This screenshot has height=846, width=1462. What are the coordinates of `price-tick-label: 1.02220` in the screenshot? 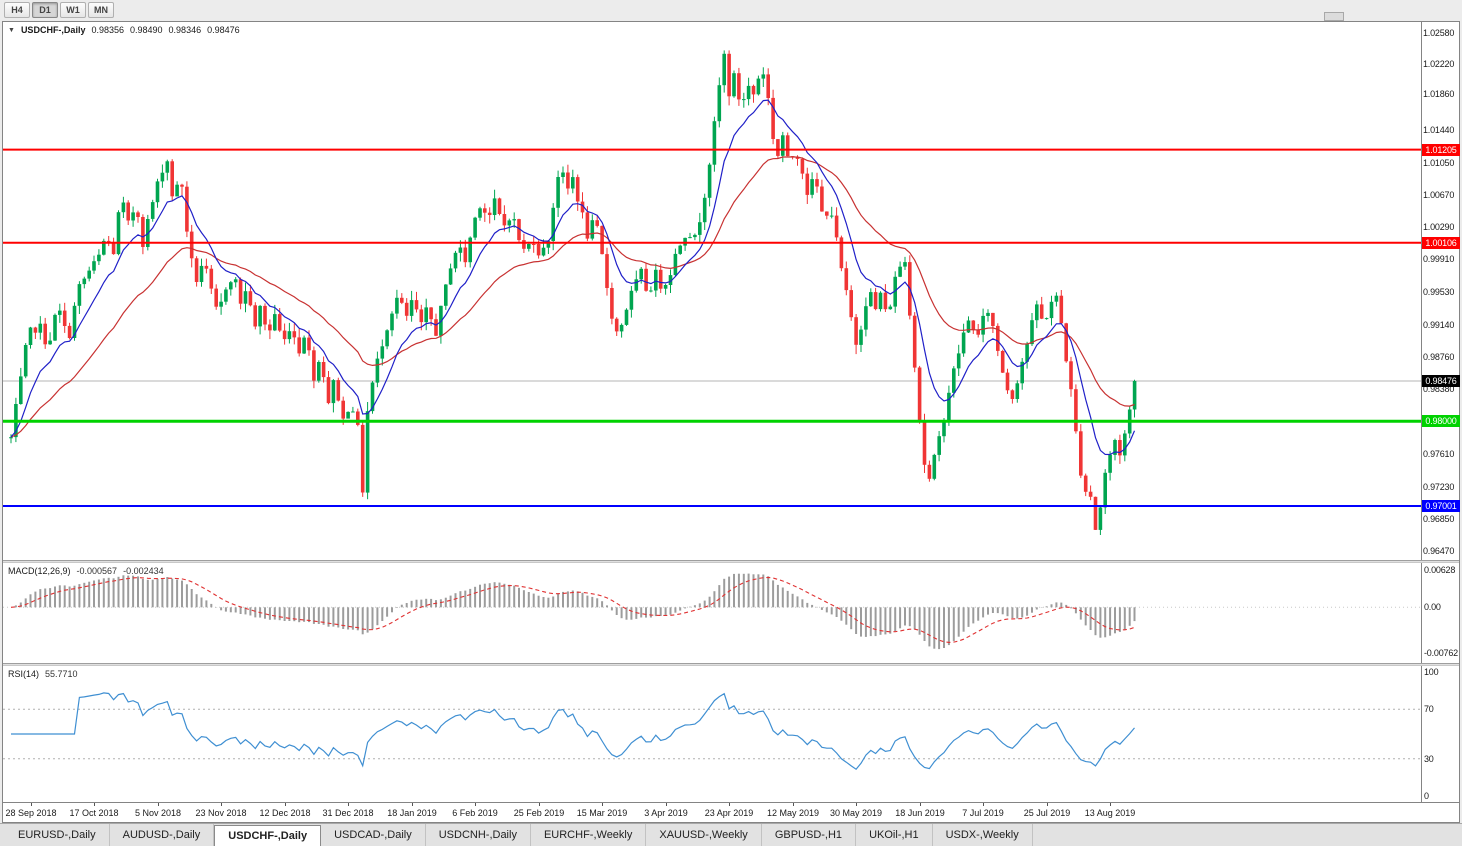 It's located at (1439, 63).